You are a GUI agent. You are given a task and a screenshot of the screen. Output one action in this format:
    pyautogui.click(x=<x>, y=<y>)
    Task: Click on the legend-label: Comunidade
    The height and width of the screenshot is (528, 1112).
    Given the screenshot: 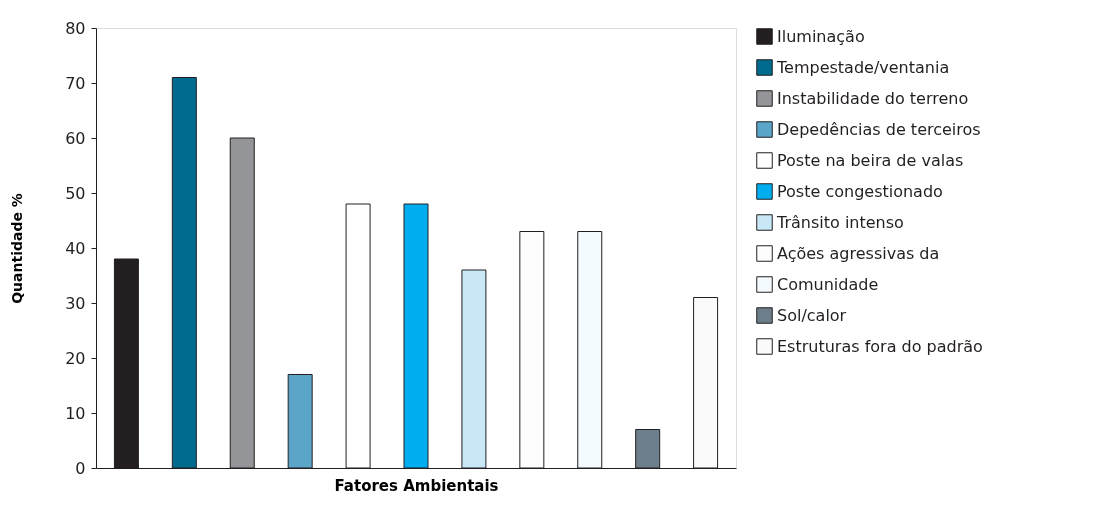 What is the action you would take?
    pyautogui.click(x=828, y=284)
    